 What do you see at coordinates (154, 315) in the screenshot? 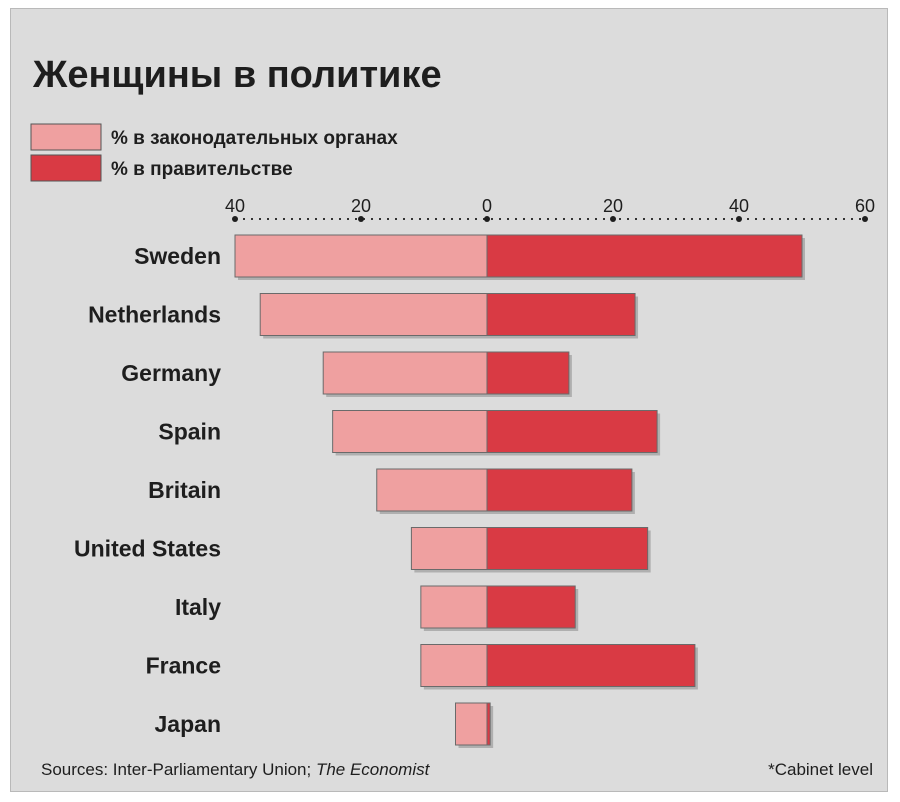
I see `category-label: Netherlands` at bounding box center [154, 315].